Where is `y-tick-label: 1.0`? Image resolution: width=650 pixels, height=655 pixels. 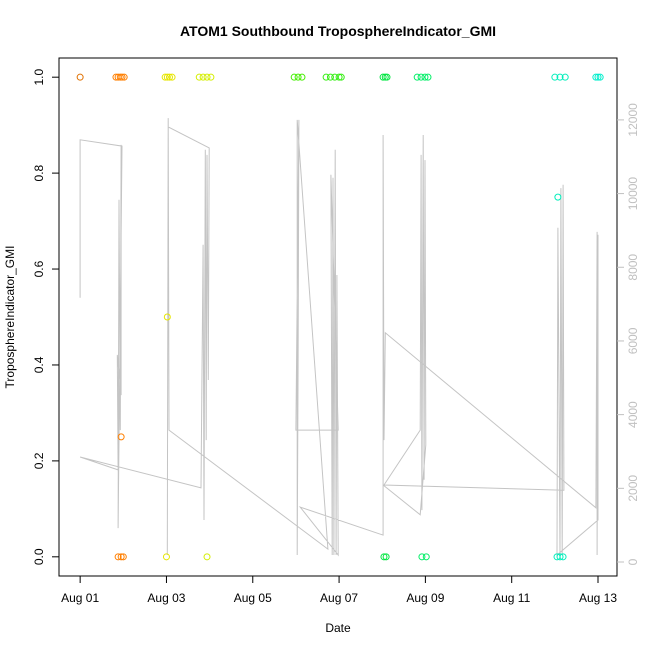 y-tick-label: 1.0 is located at coordinates (39, 77).